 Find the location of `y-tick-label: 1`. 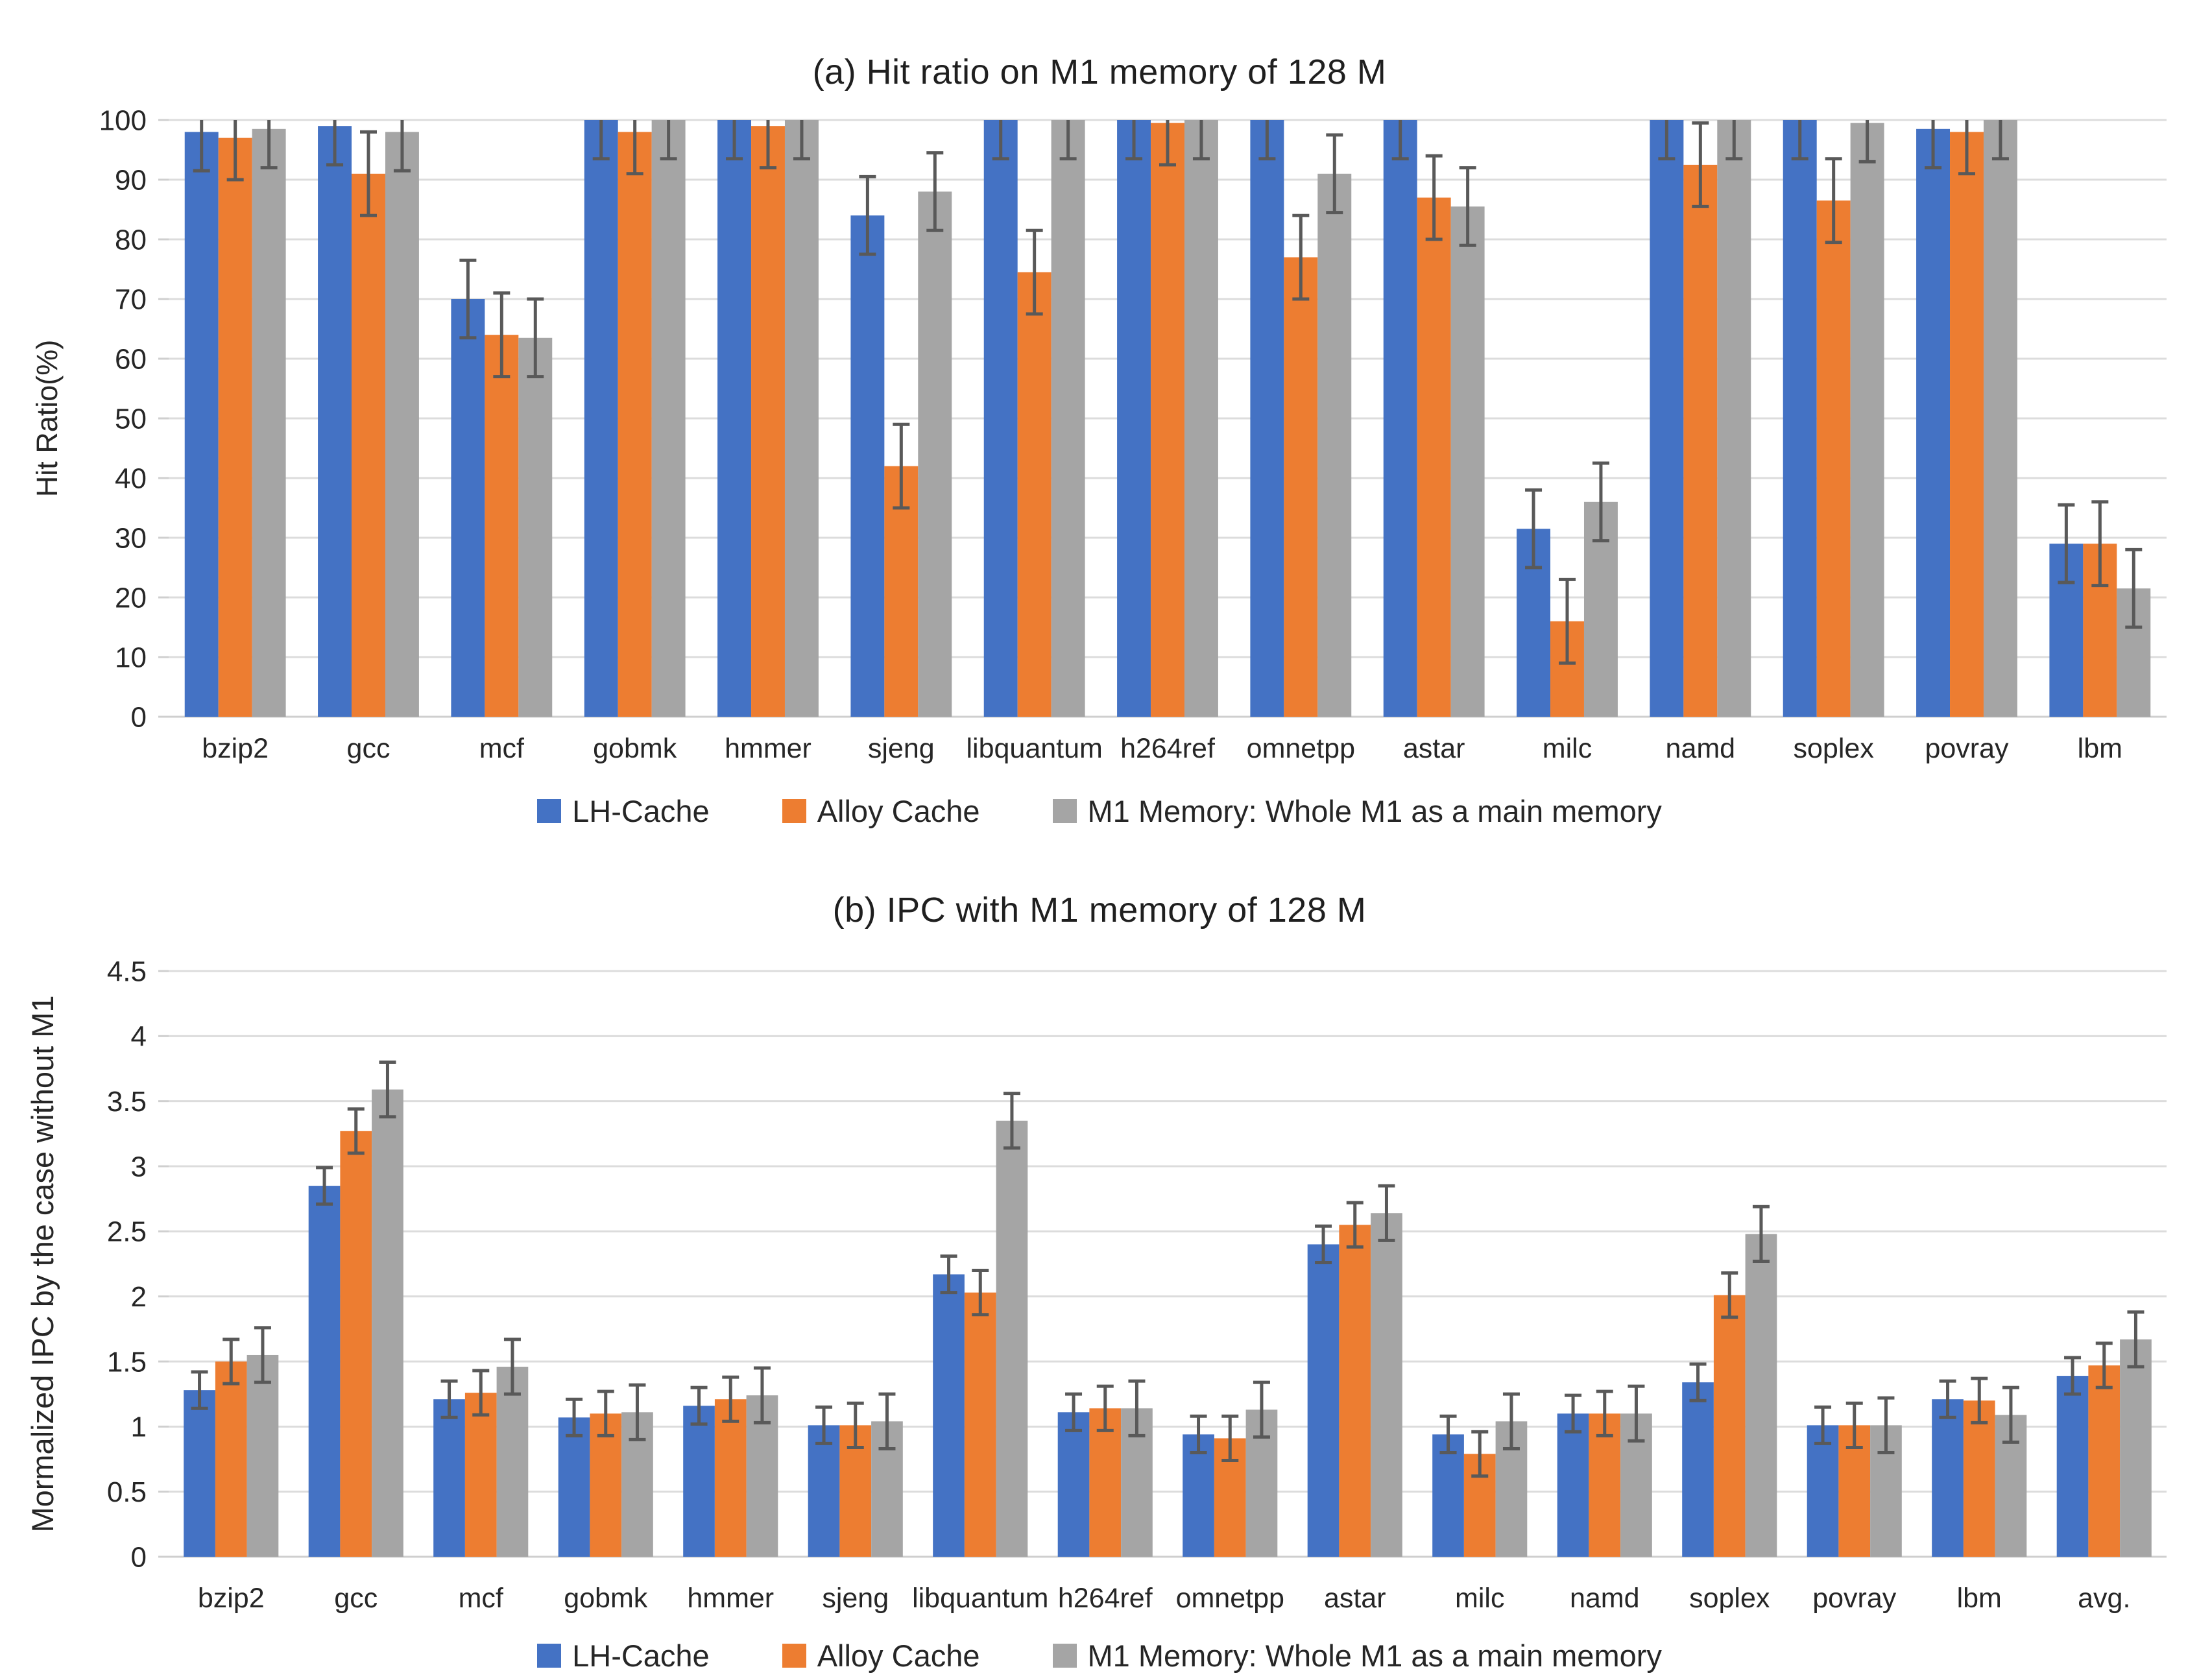

y-tick-label: 1 is located at coordinates (139, 1427).